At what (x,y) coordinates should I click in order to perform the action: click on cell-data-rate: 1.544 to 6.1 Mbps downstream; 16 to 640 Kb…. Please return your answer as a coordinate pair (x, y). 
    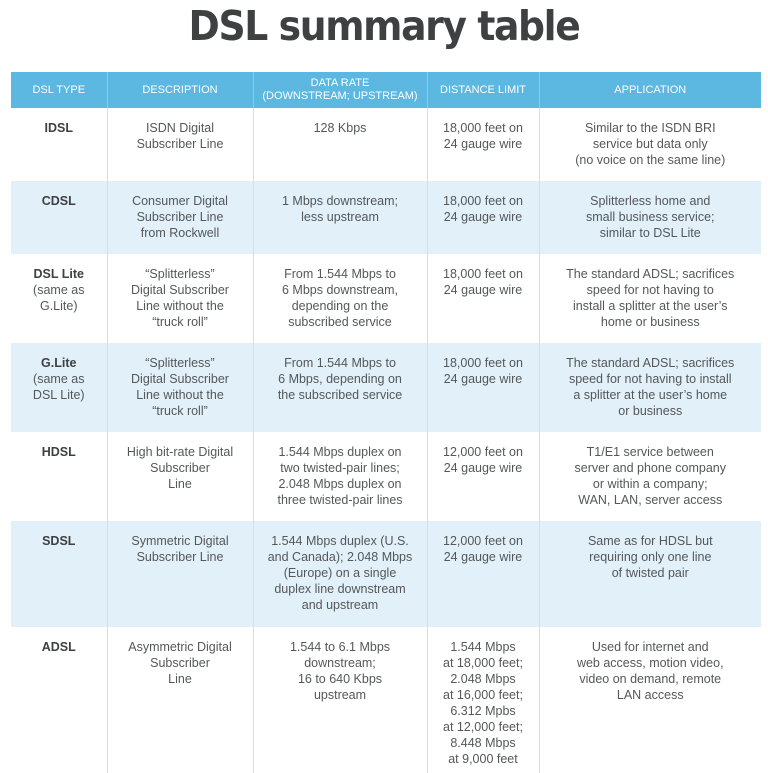
    Looking at the image, I should click on (339, 700).